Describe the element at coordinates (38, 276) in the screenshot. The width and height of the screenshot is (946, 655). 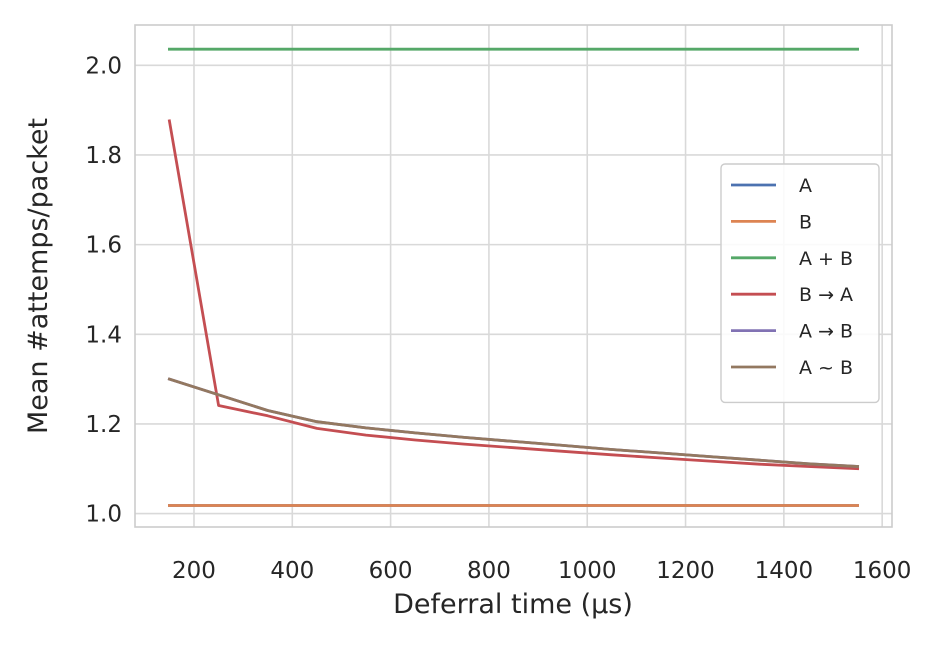
I see `y-axis-label: Mean #attemps/packet` at that location.